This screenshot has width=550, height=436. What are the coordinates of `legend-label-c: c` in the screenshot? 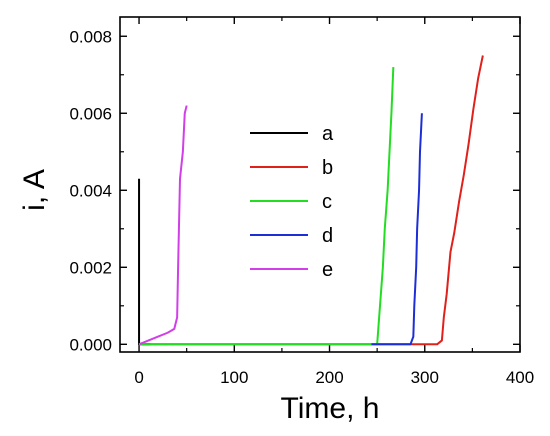 It's located at (327, 202).